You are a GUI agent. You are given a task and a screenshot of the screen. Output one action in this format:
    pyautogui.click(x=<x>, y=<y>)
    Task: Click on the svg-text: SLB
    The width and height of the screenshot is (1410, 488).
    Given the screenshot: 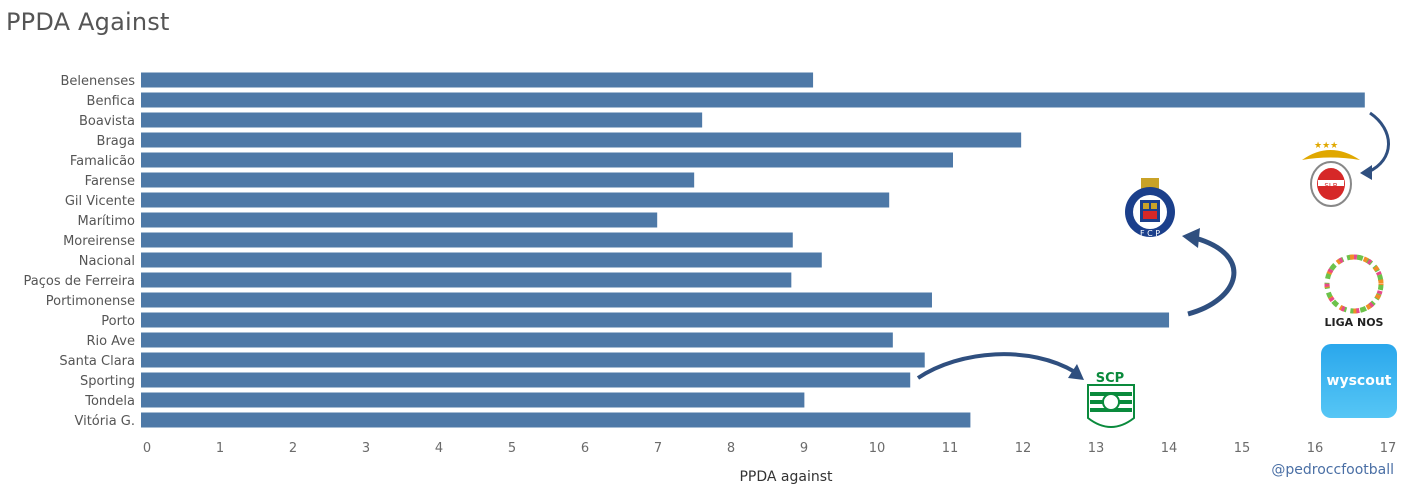 What is the action you would take?
    pyautogui.click(x=1330, y=186)
    